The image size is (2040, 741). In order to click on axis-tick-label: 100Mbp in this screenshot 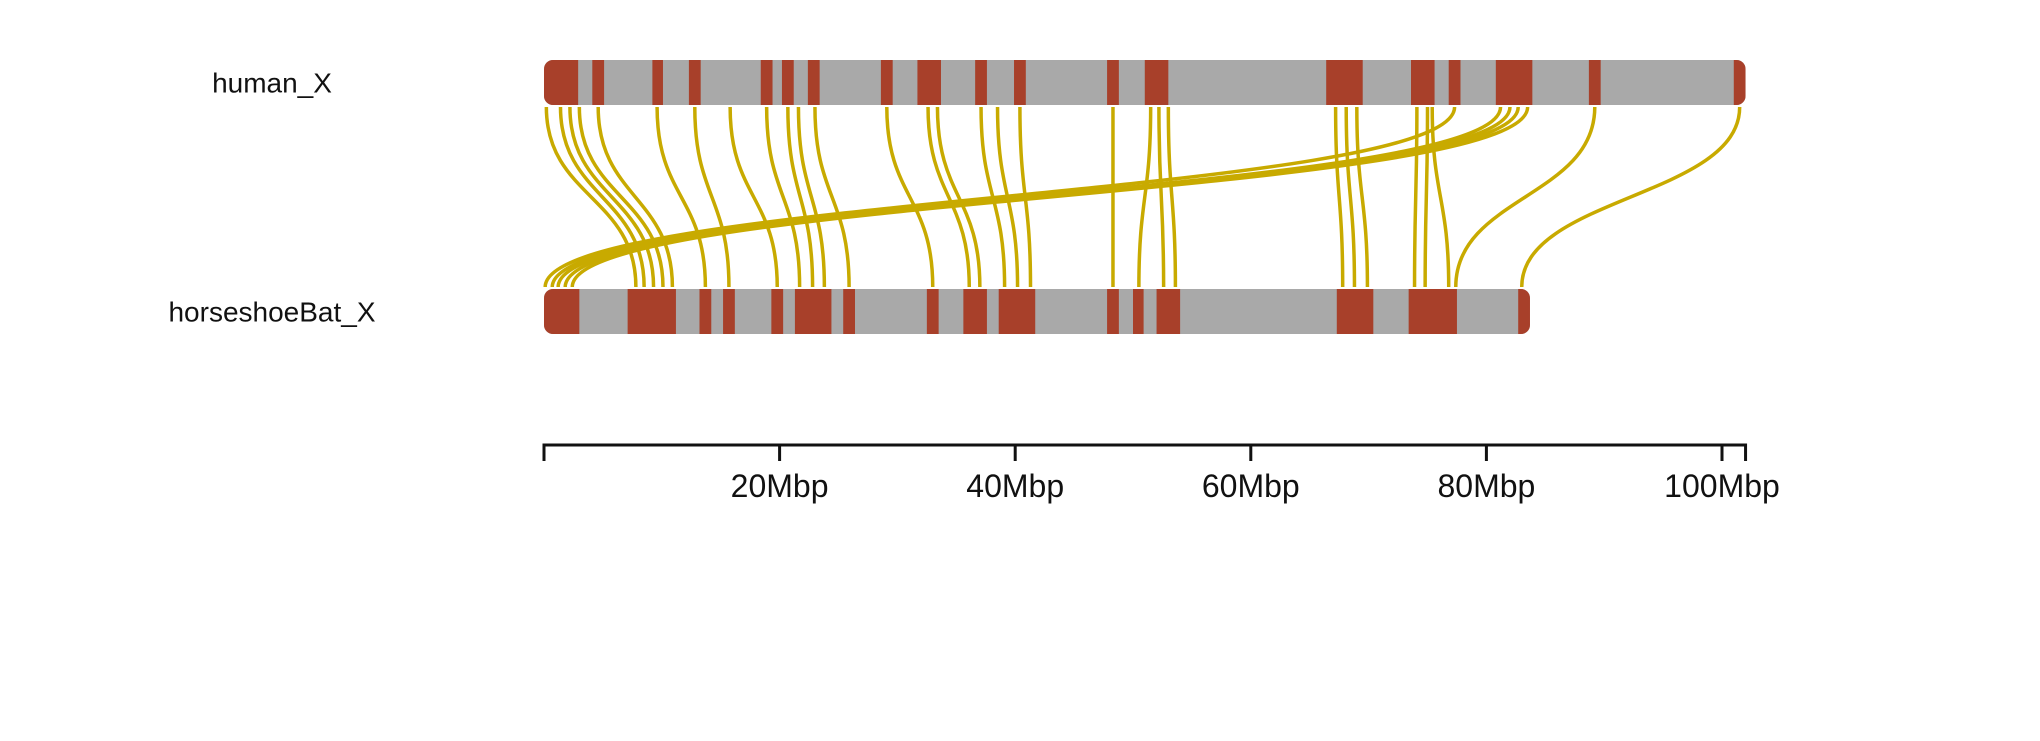, I will do `click(1722, 486)`.